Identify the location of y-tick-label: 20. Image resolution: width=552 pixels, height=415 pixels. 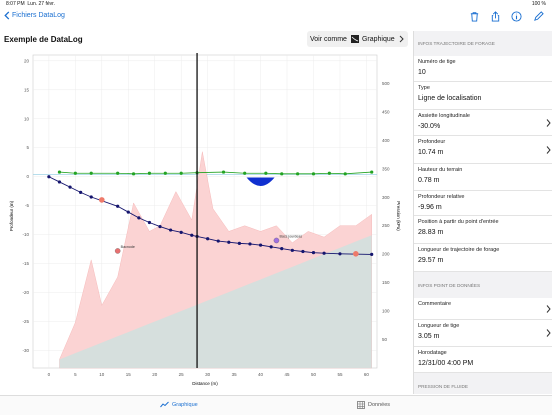
(27, 60).